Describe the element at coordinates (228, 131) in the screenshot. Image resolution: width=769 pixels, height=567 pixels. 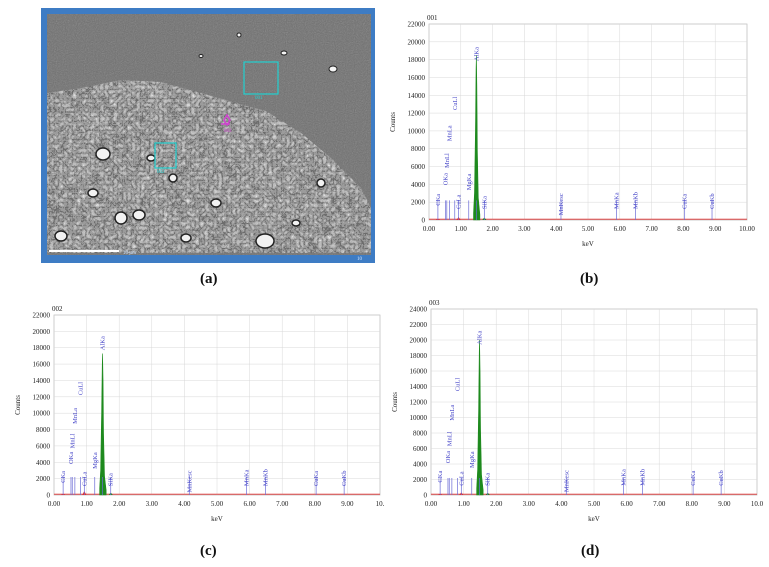
I see `roi-label-003: 003` at that location.